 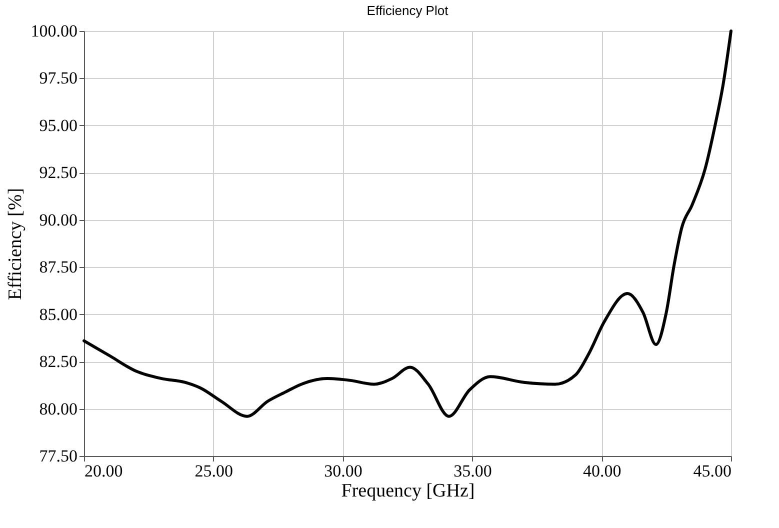 What do you see at coordinates (58, 172) in the screenshot?
I see `y-tick-label: 92.50` at bounding box center [58, 172].